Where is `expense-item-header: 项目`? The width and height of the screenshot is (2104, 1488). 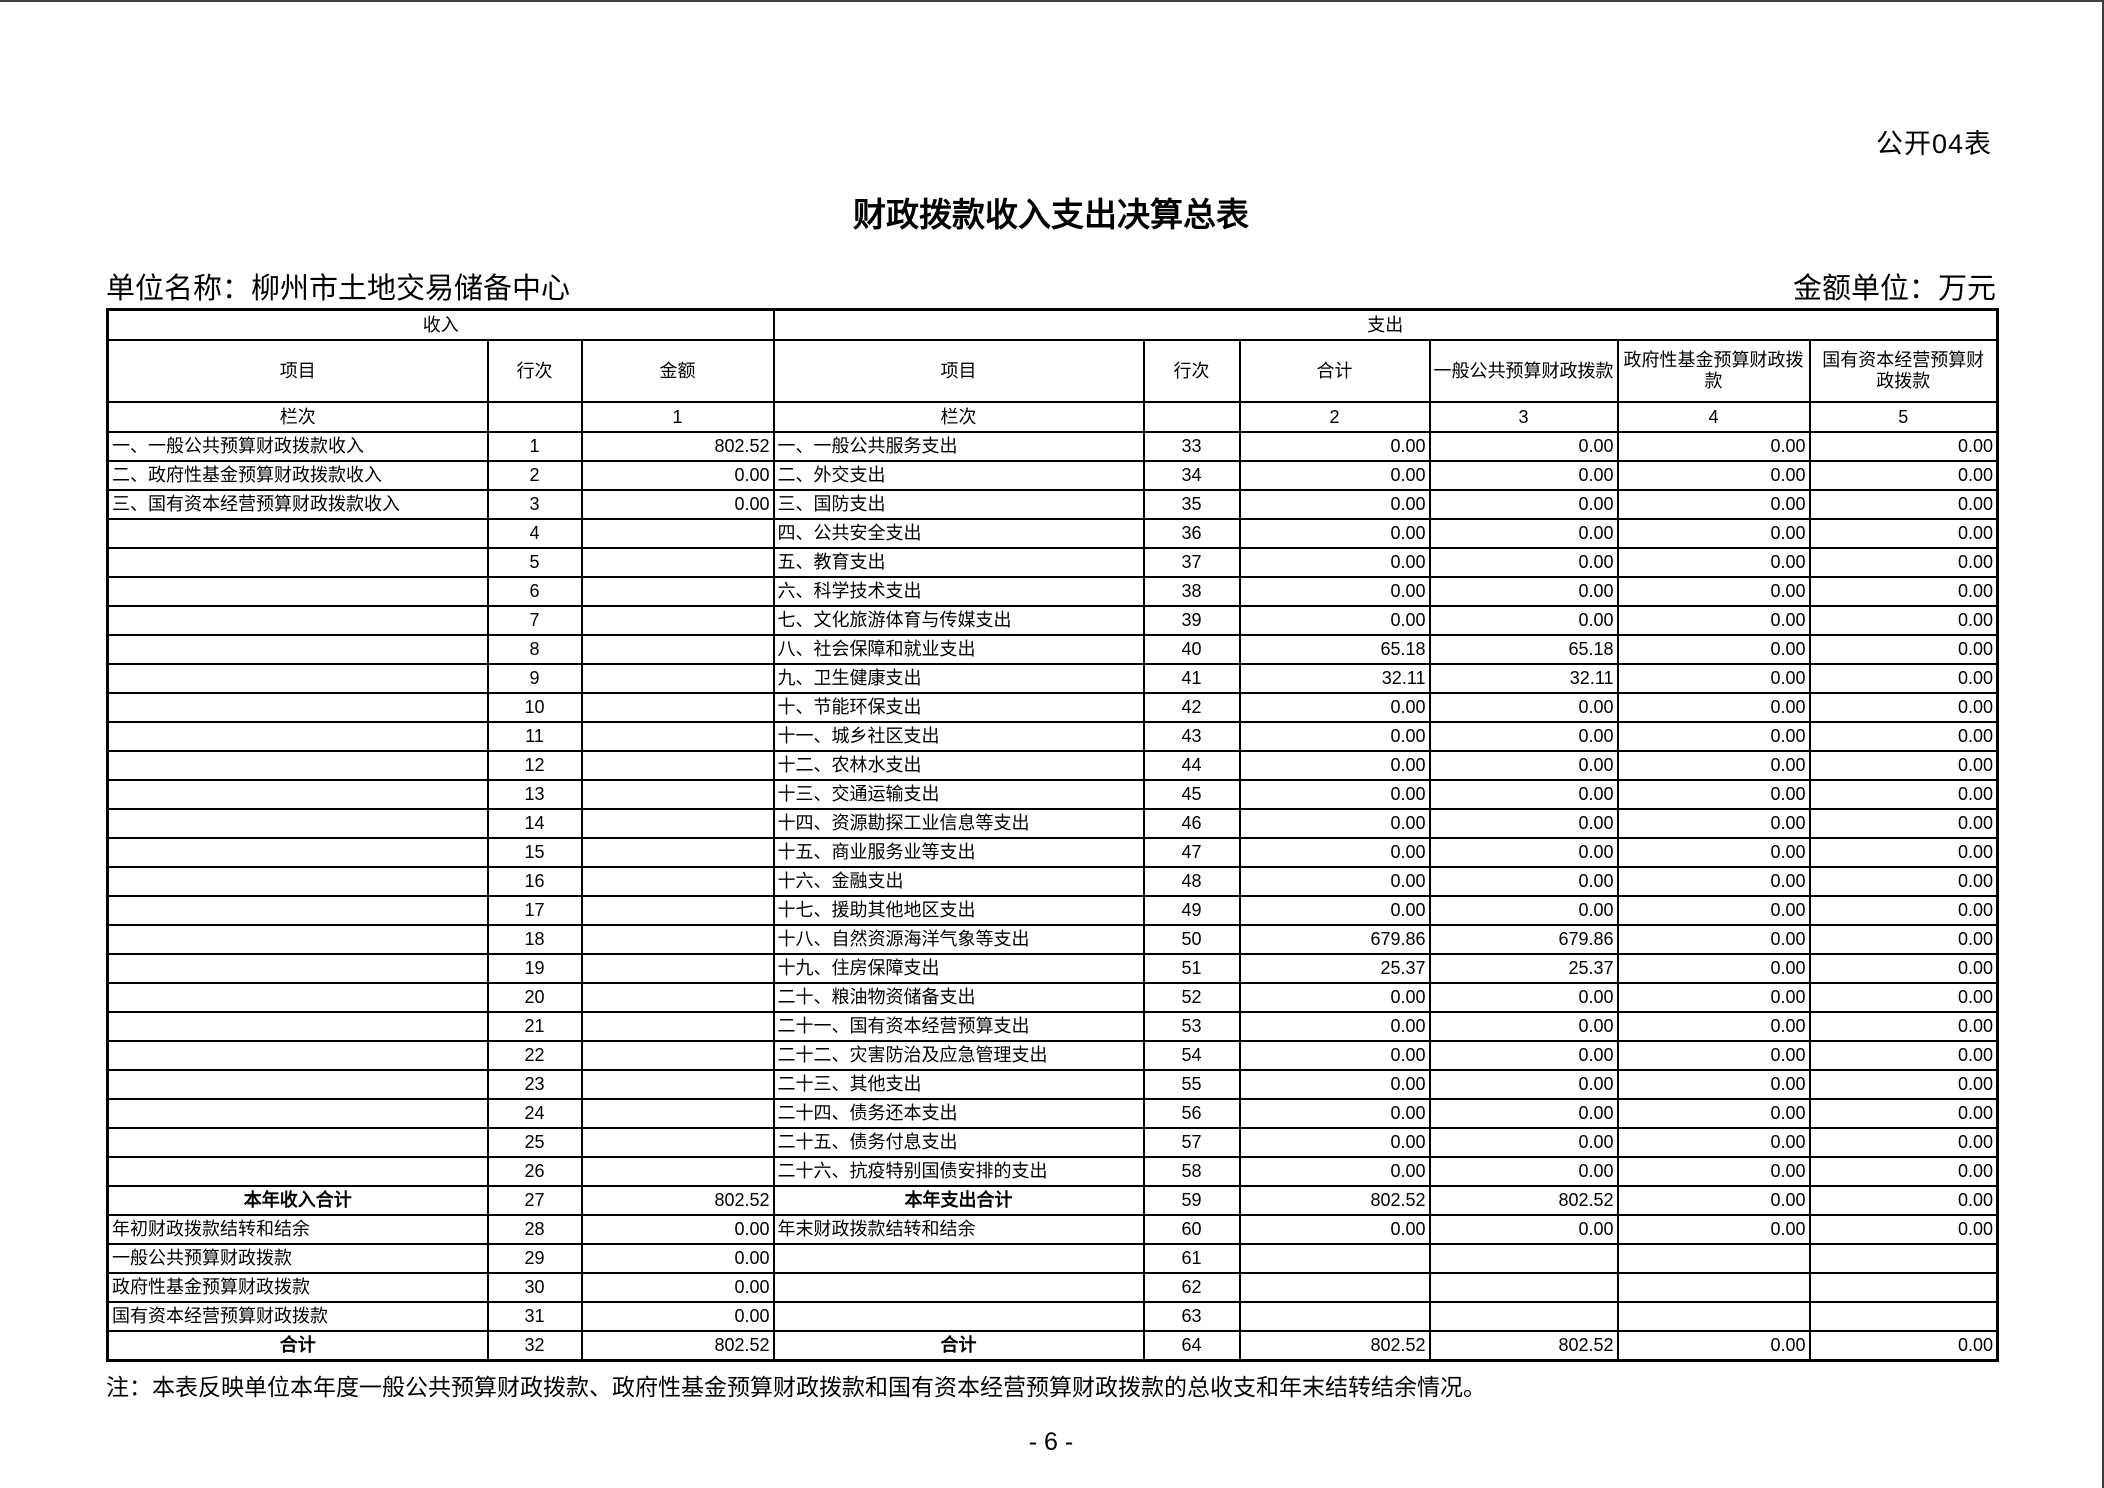
expense-item-header: 项目 is located at coordinates (958, 371).